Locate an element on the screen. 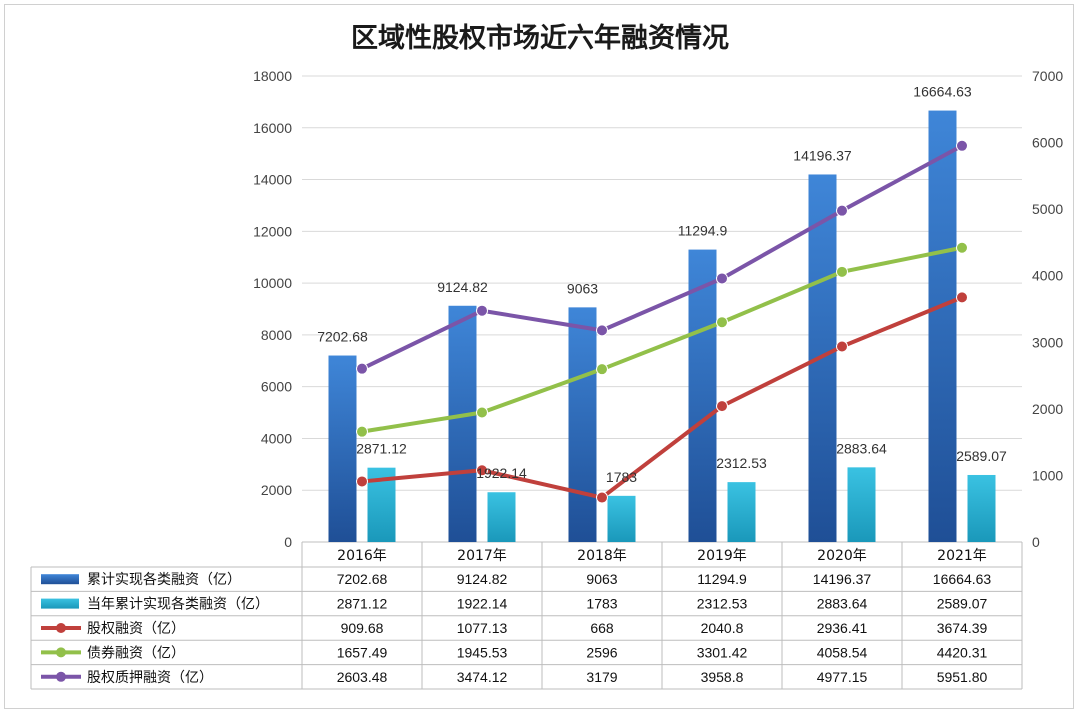 Image resolution: width=1080 pixels, height=715 pixels. table-cell: 16664.63 is located at coordinates (962, 579).